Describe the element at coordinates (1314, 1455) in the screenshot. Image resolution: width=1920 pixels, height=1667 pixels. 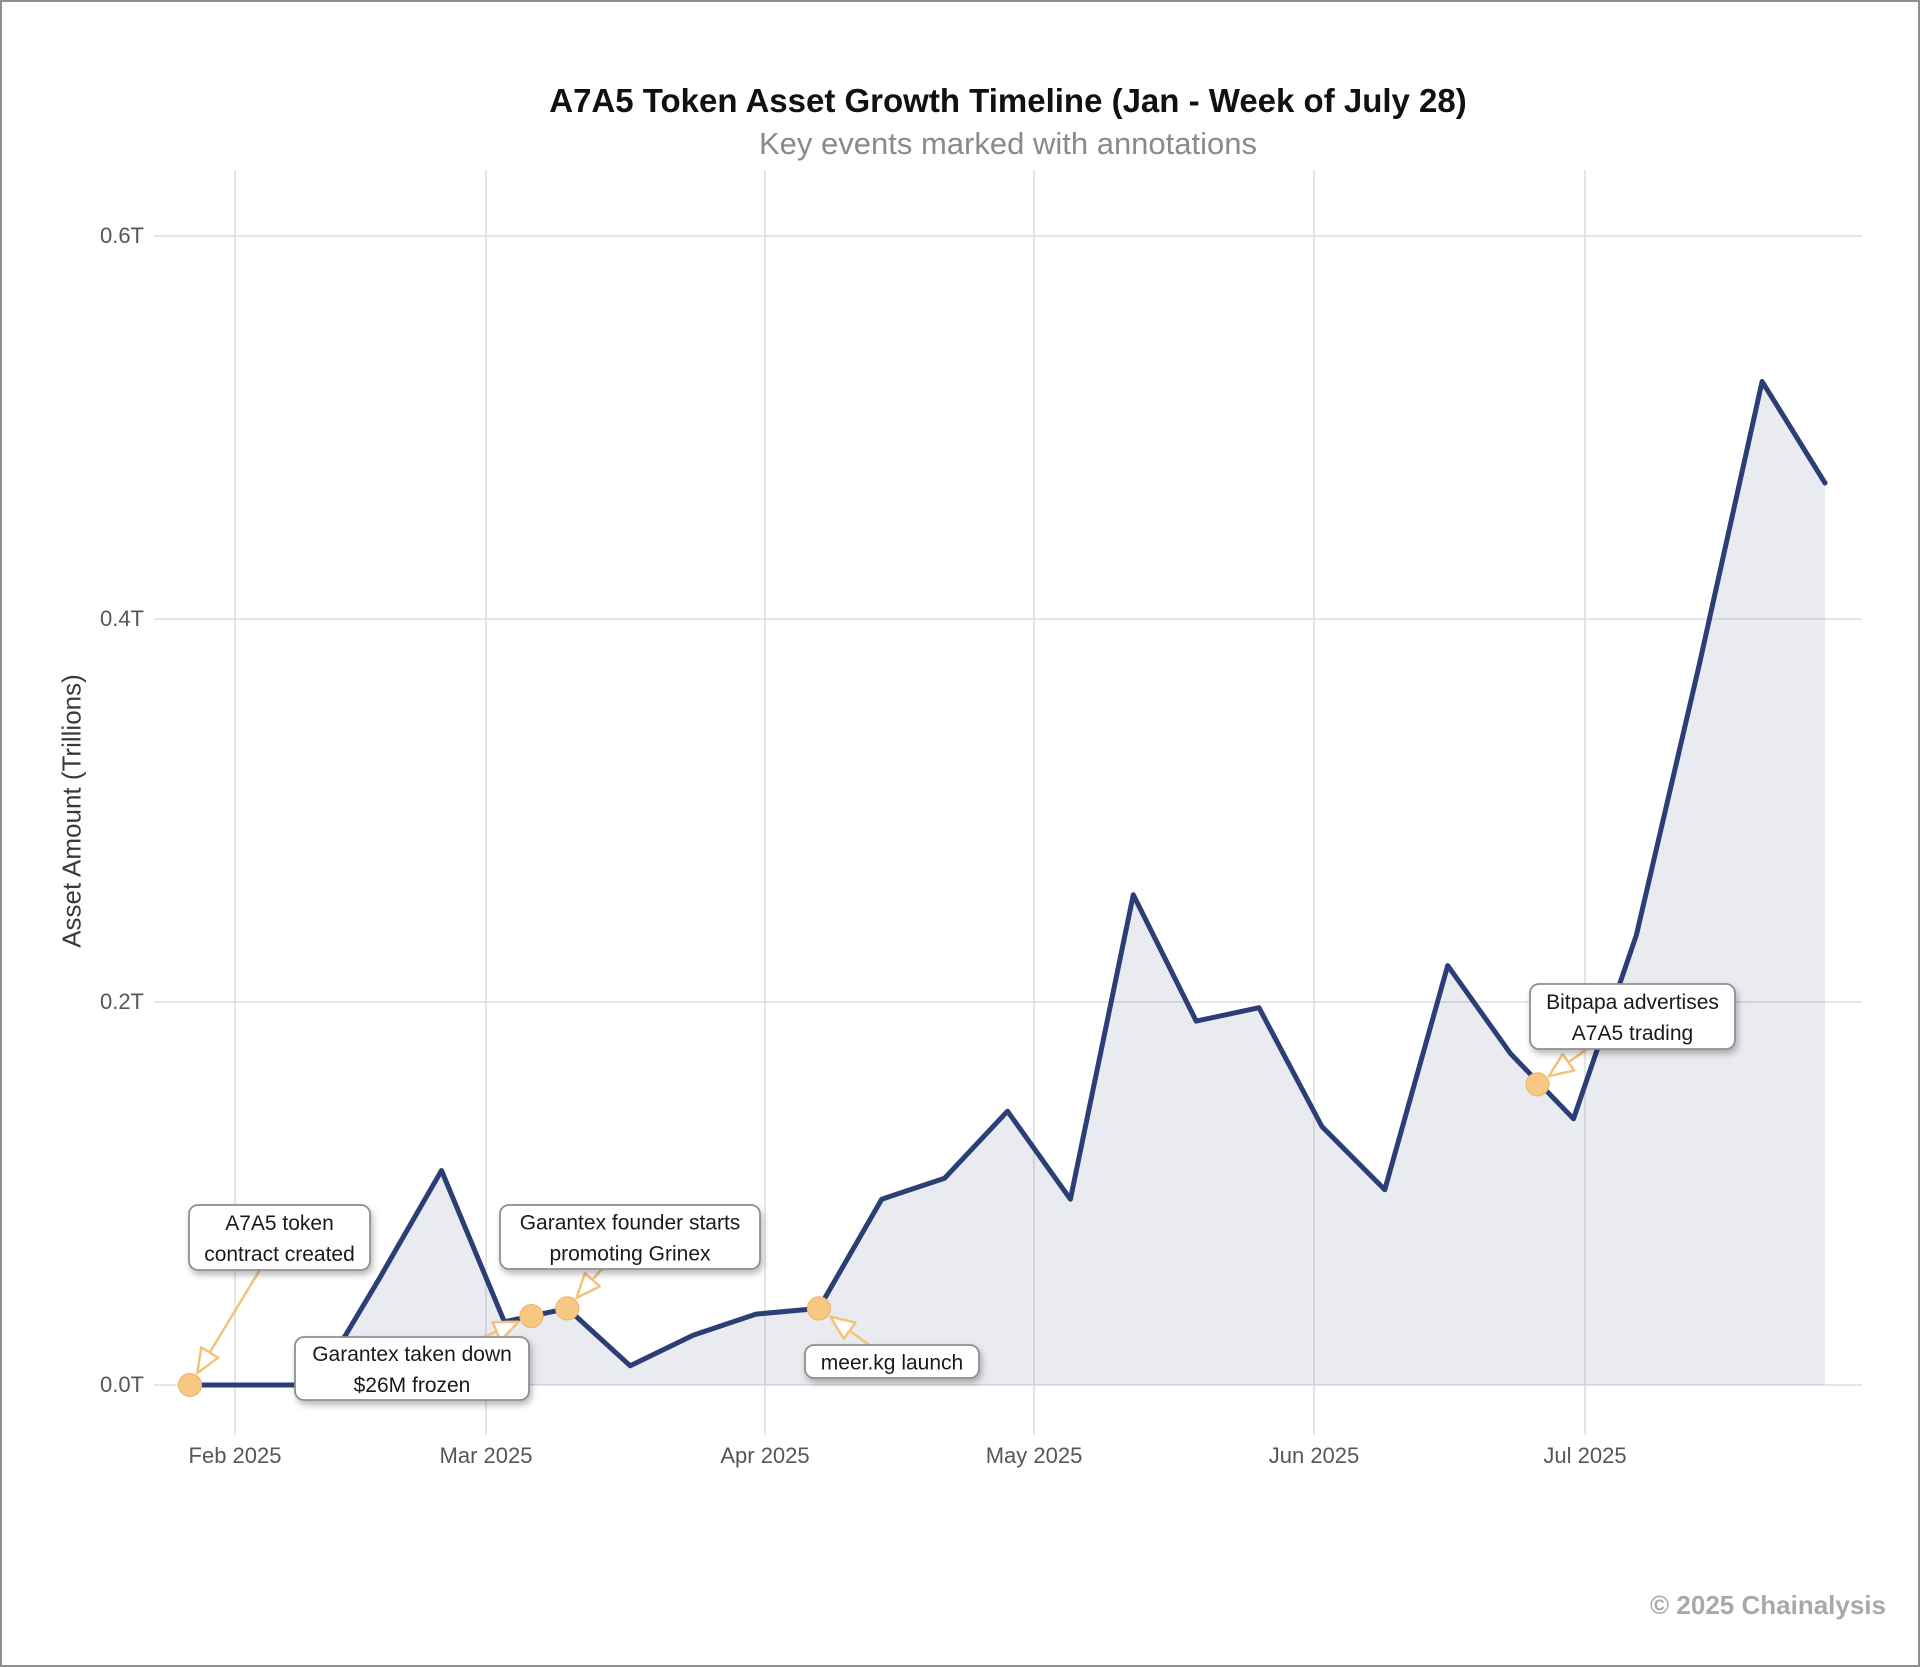
I see `x-tick-label: Jun 2025` at that location.